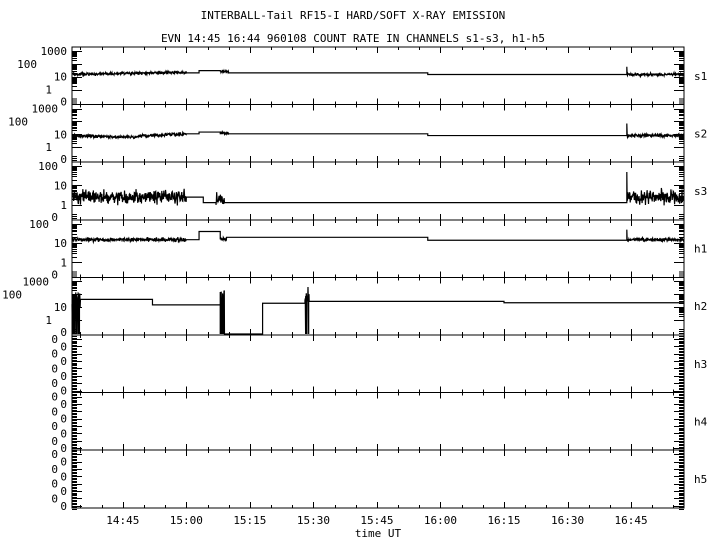  Describe the element at coordinates (186, 520) in the screenshot. I see `x-tick-label: 15:00` at that location.